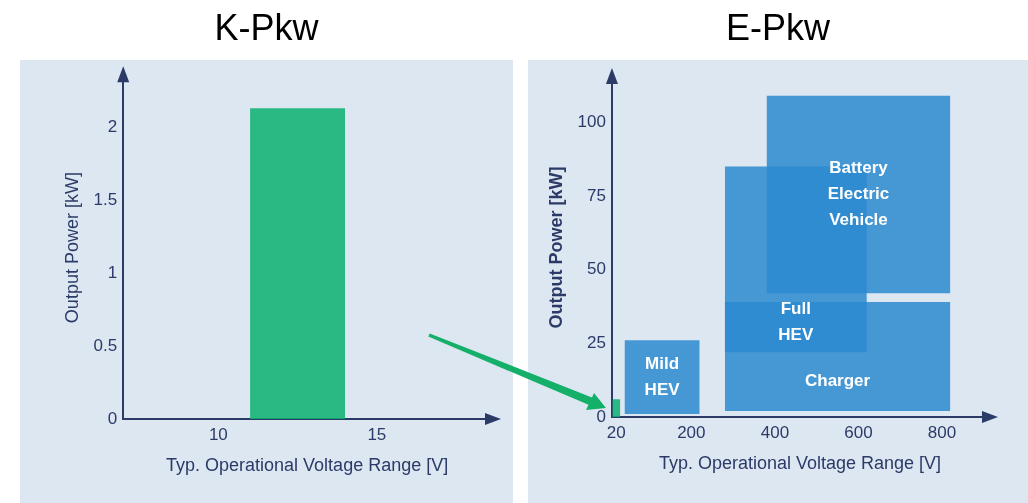 This screenshot has width=1028, height=503. I want to click on x-tick-label: 15, so click(377, 434).